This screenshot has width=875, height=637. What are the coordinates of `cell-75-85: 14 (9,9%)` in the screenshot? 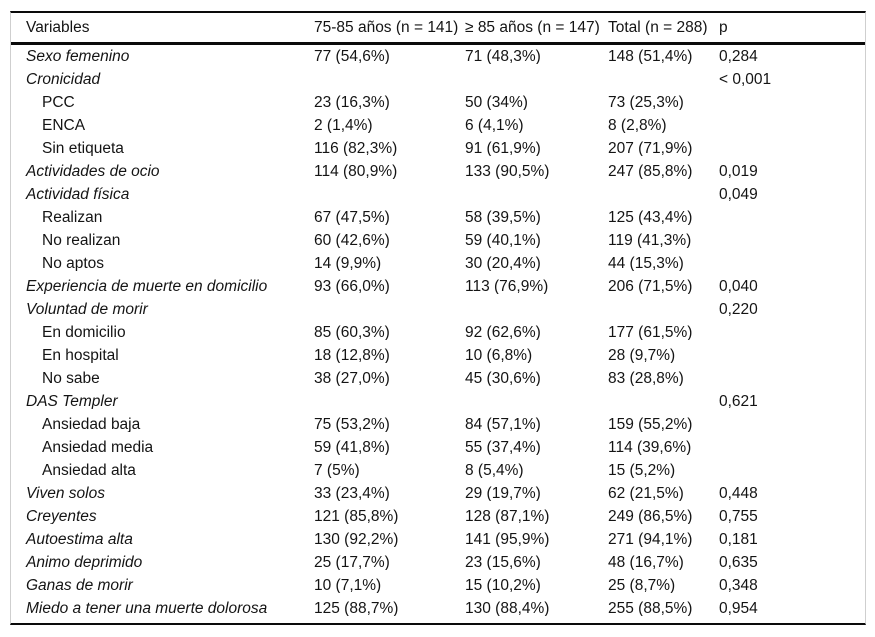 It's located at (348, 263).